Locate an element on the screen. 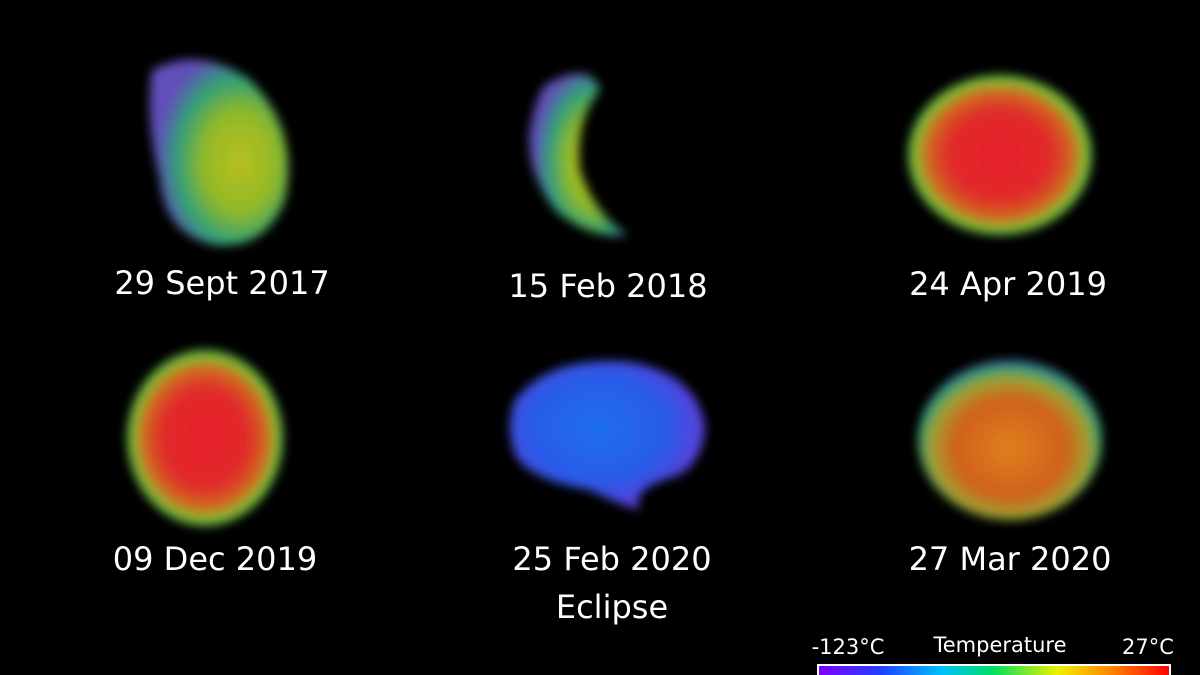 The width and height of the screenshot is (1200, 675). panel-note: Eclipse is located at coordinates (612, 607).